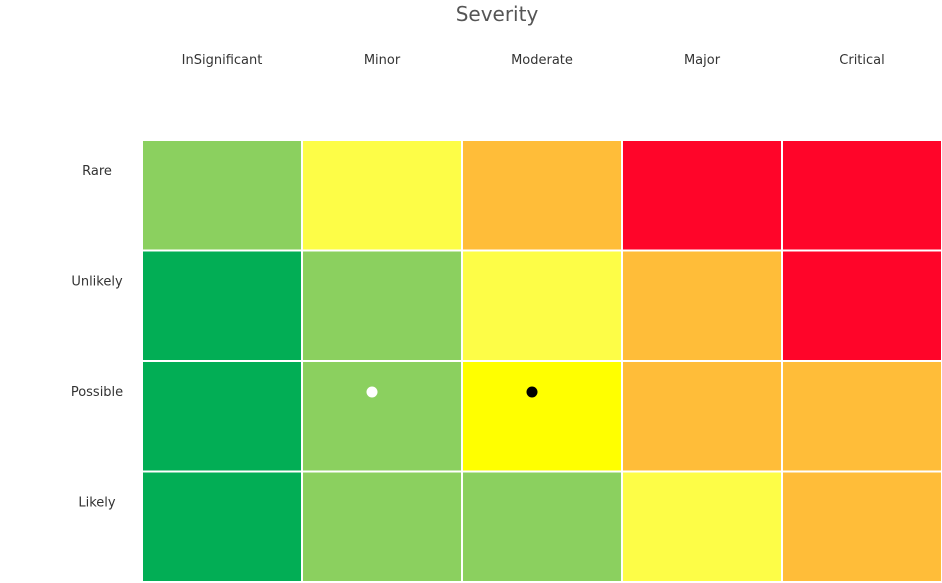 The image size is (942, 583). I want to click on row-labels: Rare Unlikely Possible Likely, so click(97, 337).